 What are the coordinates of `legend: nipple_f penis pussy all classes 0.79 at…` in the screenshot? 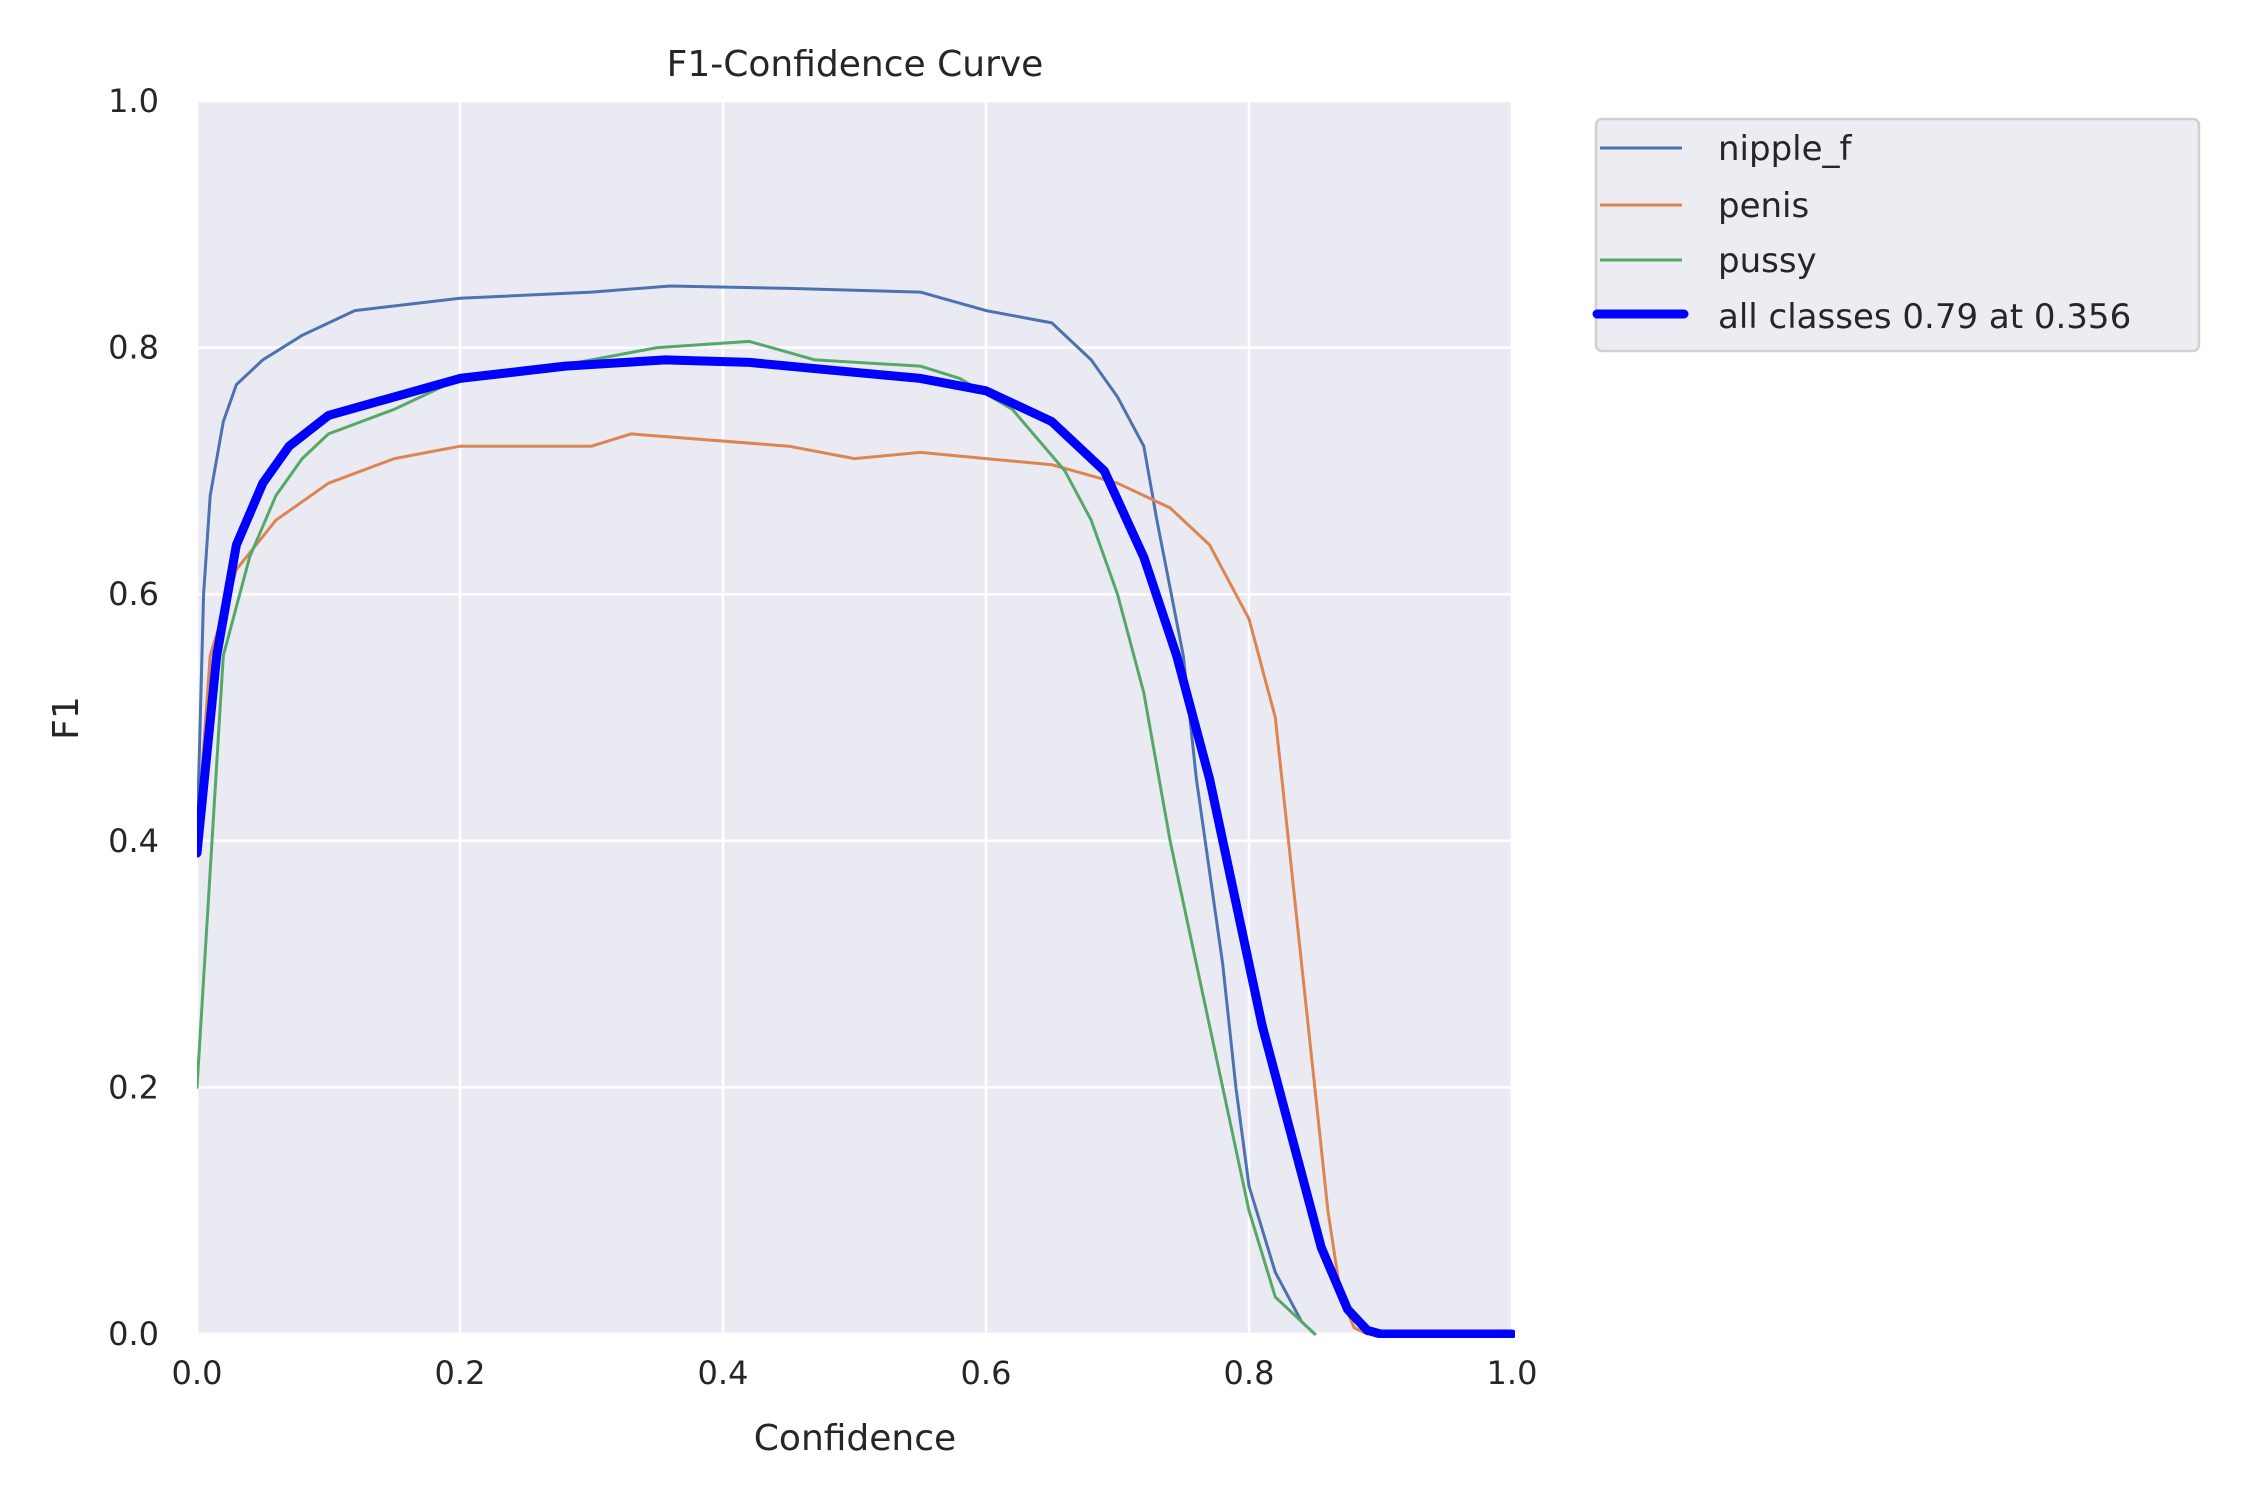 It's located at (1896, 235).